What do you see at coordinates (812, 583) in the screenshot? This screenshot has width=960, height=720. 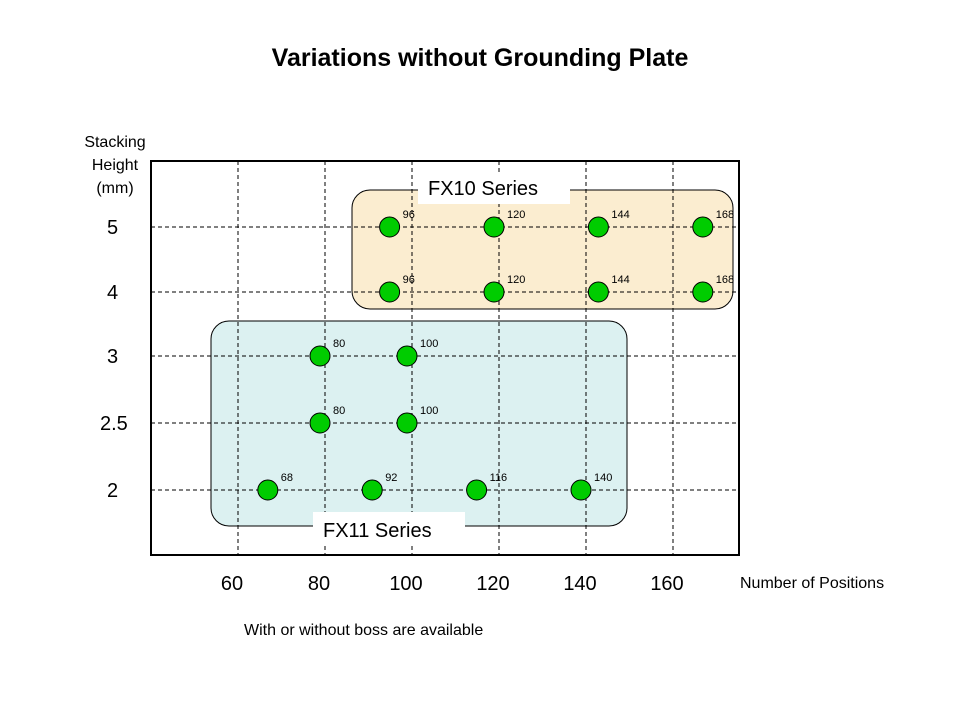 I see `x-axis-label: Number of Positions` at bounding box center [812, 583].